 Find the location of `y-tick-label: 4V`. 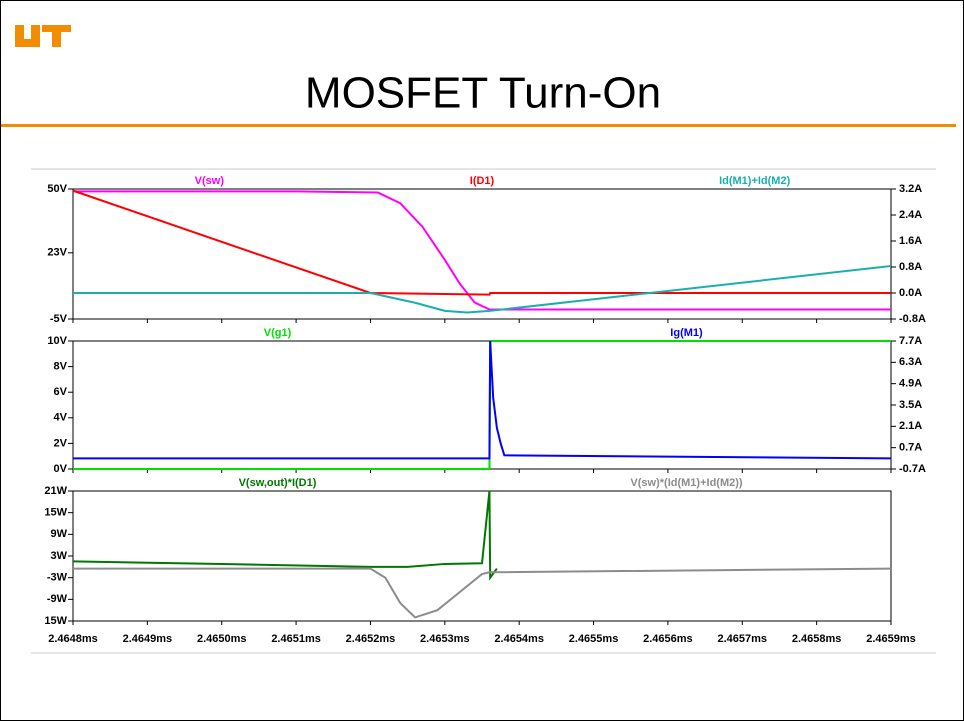

y-tick-label: 4V is located at coordinates (61, 418).